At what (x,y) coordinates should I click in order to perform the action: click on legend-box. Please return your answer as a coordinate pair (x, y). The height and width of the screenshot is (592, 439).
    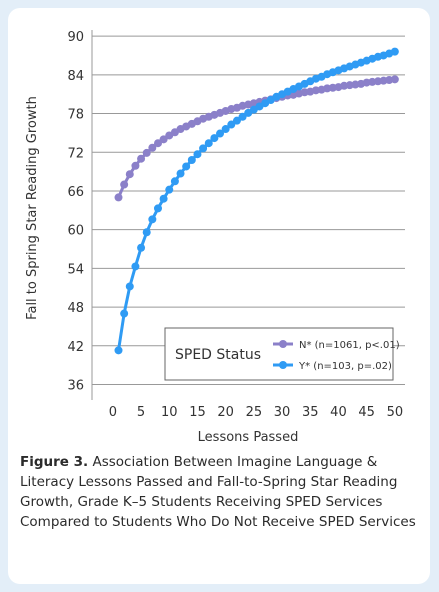
    Looking at the image, I should click on (279, 354).